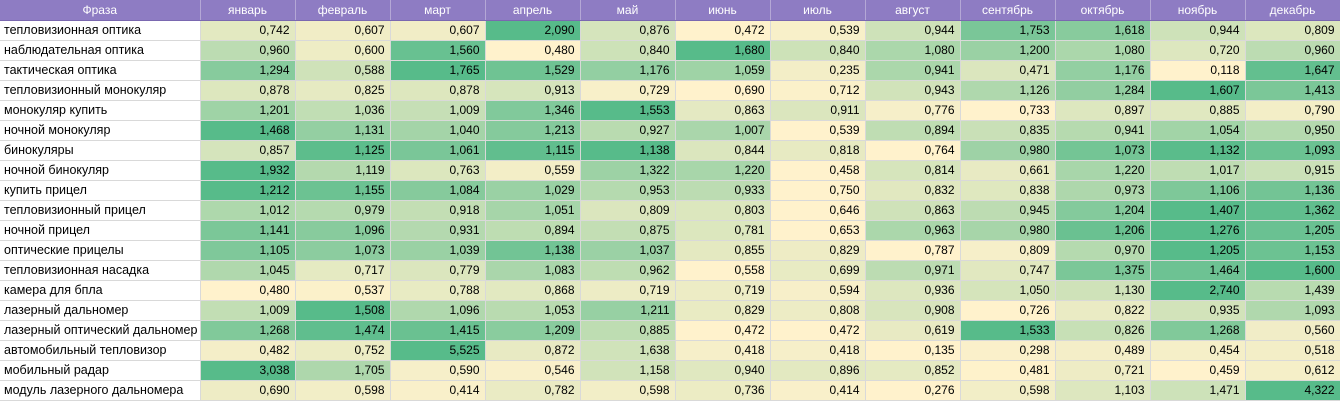 The image size is (1340, 401). What do you see at coordinates (438, 250) in the screenshot?
I see `value-cell: 1,039` at bounding box center [438, 250].